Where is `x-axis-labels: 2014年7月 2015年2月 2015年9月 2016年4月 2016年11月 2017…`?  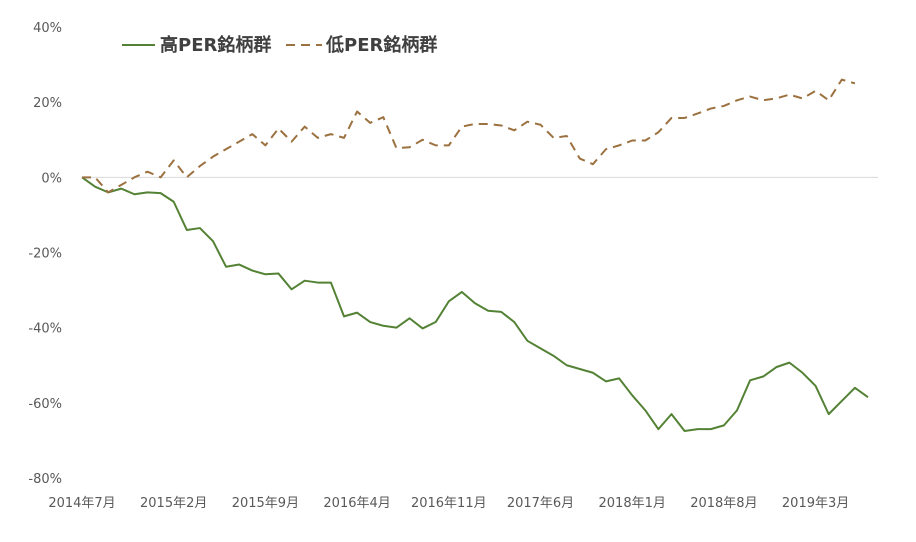 x-axis-labels: 2014年7月 2015年2月 2015年9月 2016年4月 2016年11月 2017… is located at coordinates (448, 503).